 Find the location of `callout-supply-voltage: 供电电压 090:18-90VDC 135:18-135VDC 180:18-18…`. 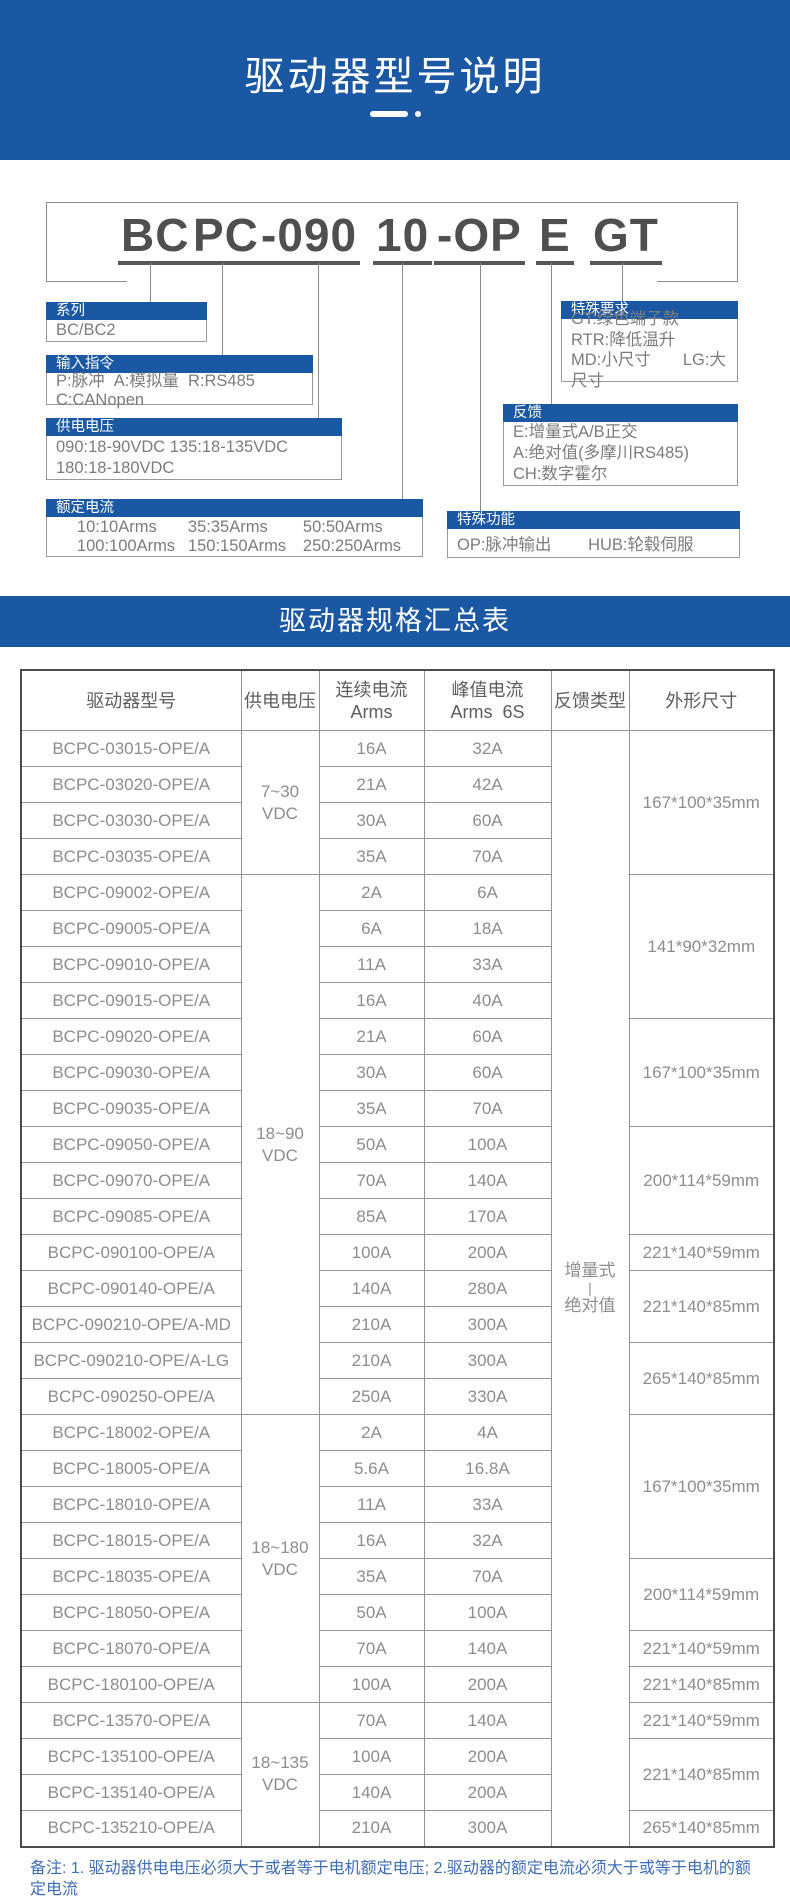

callout-supply-voltage: 供电电压 090:18-90VDC 135:18-135VDC 180:18-18… is located at coordinates (194, 449).